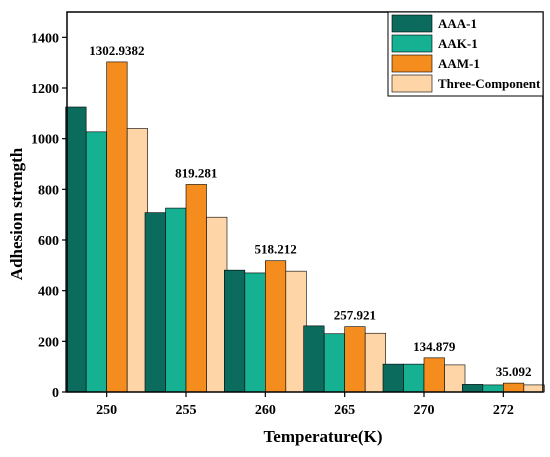 Image resolution: width=550 pixels, height=457 pixels. I want to click on x-tick-label-272: 272, so click(503, 410).